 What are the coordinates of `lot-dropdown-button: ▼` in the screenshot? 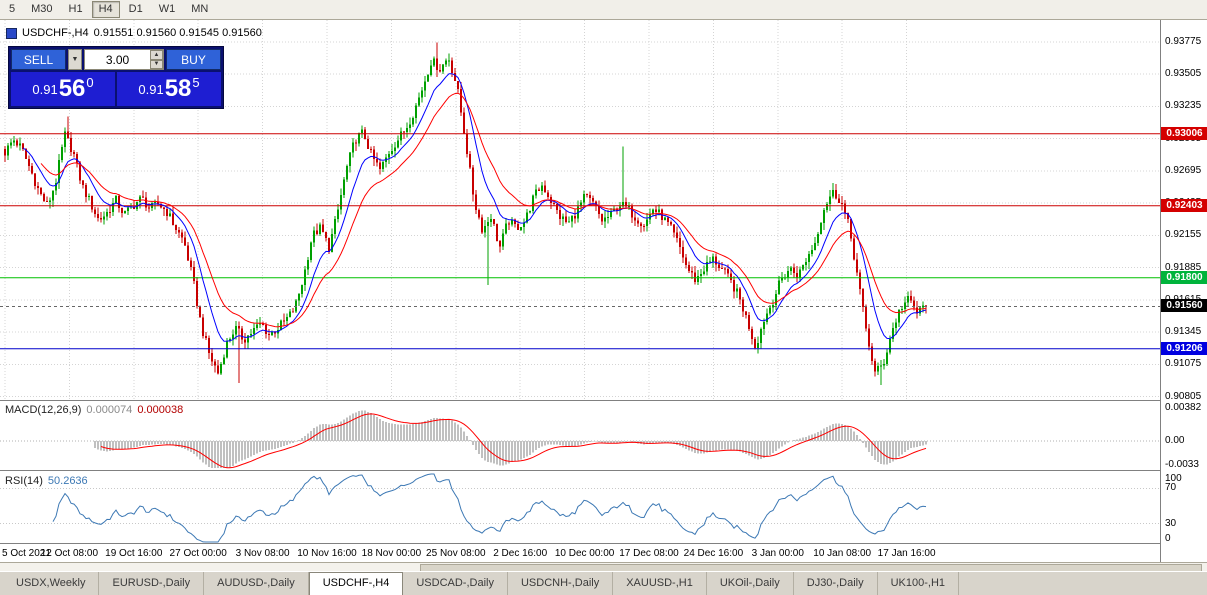 It's located at (75, 59).